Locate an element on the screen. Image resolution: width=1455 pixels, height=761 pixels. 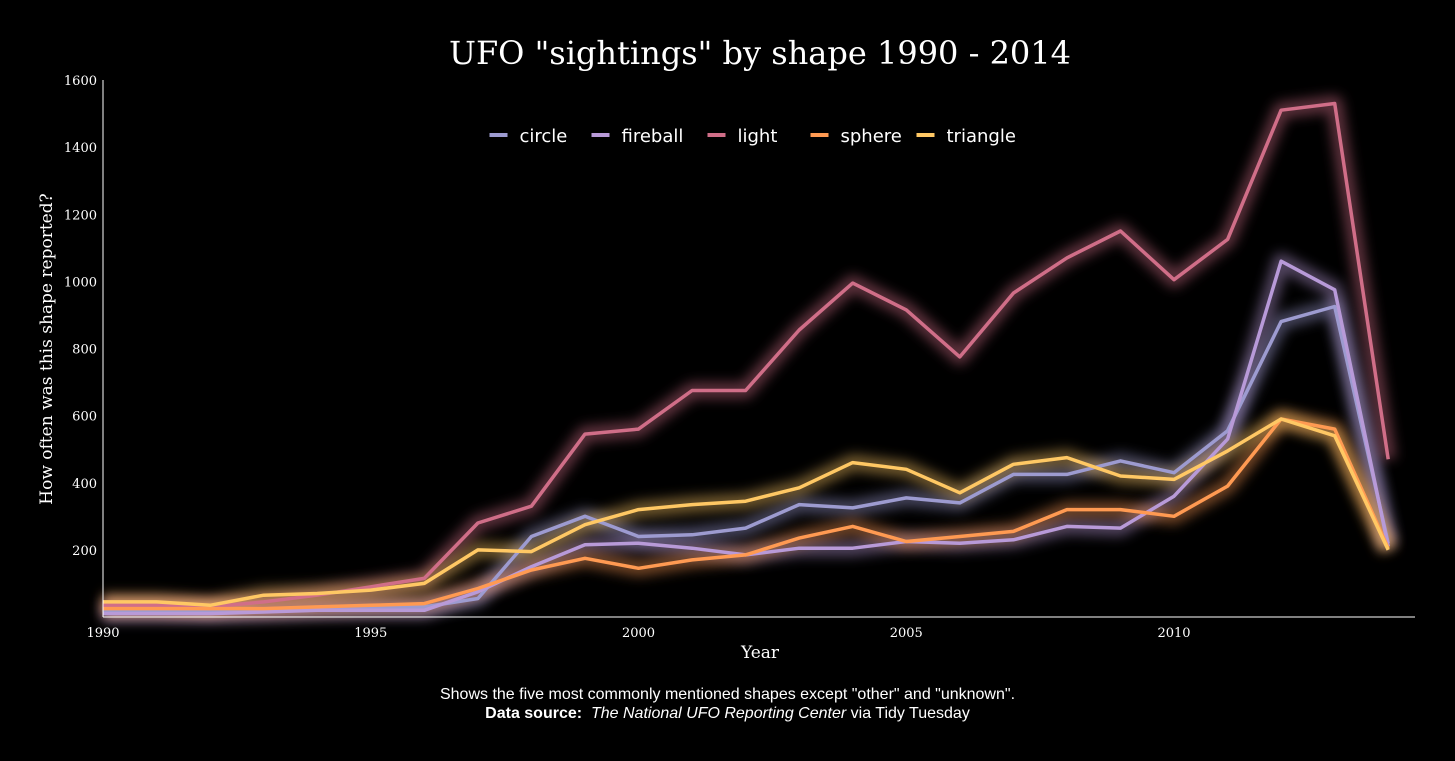
legend: circle fireball light sphere triangle is located at coordinates (752, 136).